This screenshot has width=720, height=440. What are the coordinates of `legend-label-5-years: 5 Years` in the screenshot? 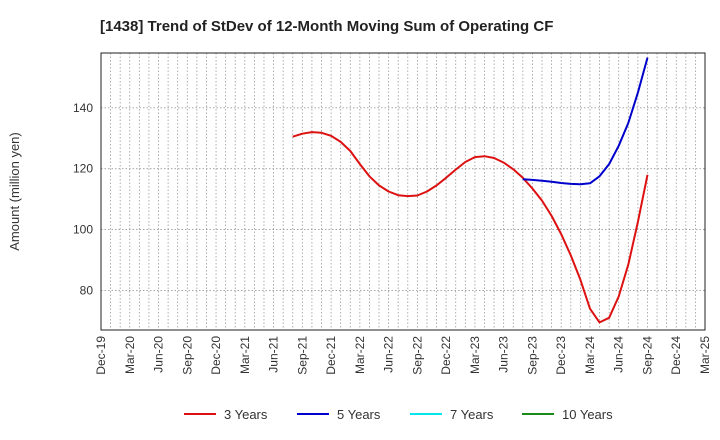 It's located at (359, 414).